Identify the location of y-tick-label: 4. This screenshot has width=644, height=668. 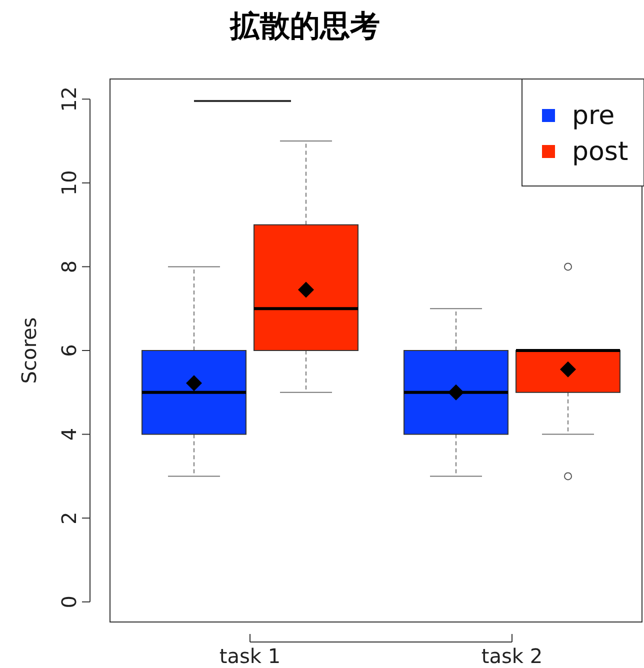
(69, 434).